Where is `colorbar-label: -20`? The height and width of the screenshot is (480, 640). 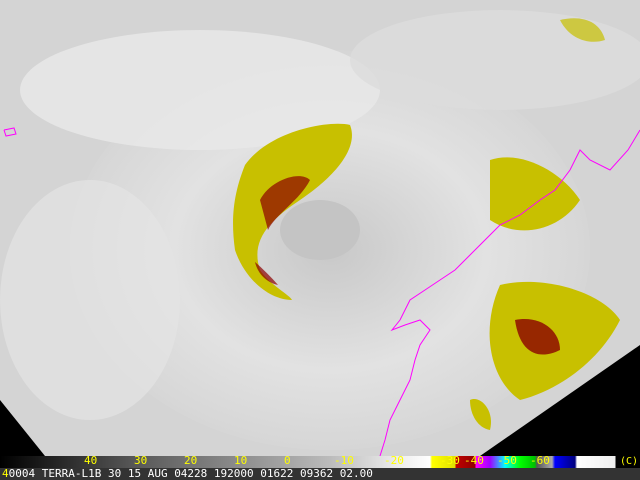
colorbar-label: -20 is located at coordinates (394, 460).